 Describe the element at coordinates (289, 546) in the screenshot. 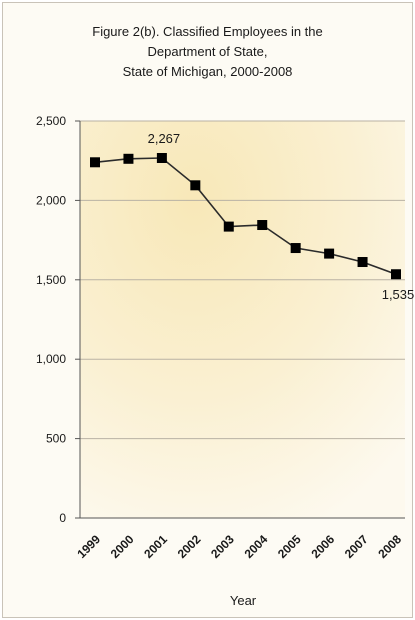

I see `x-tick-label: 2005` at that location.